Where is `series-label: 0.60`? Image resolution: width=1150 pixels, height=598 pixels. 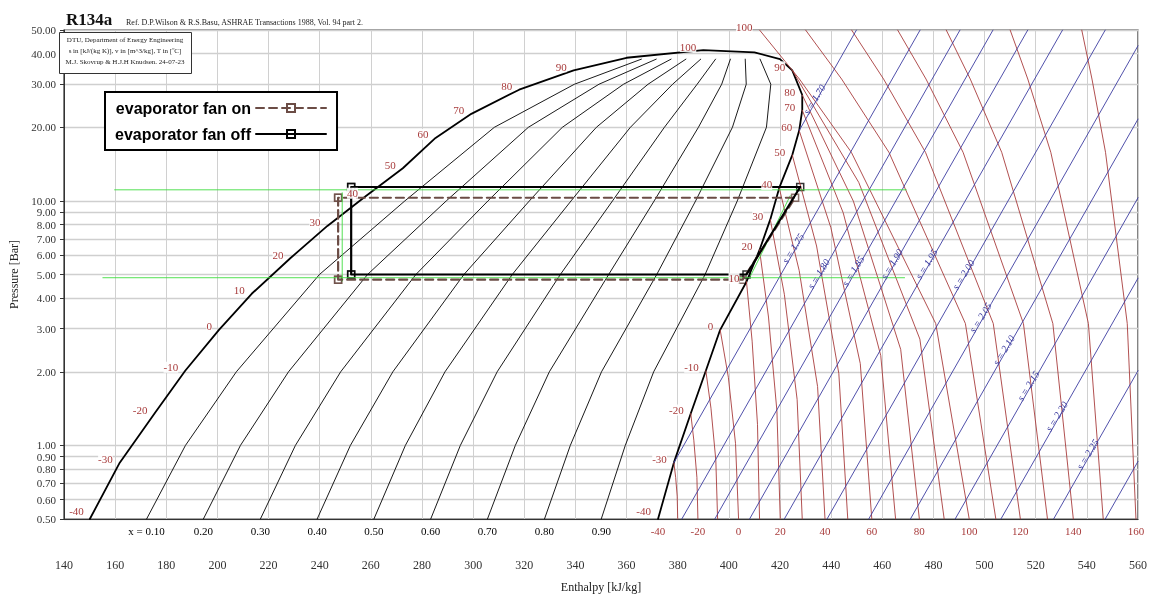
series-label: 0.60 is located at coordinates (431, 530).